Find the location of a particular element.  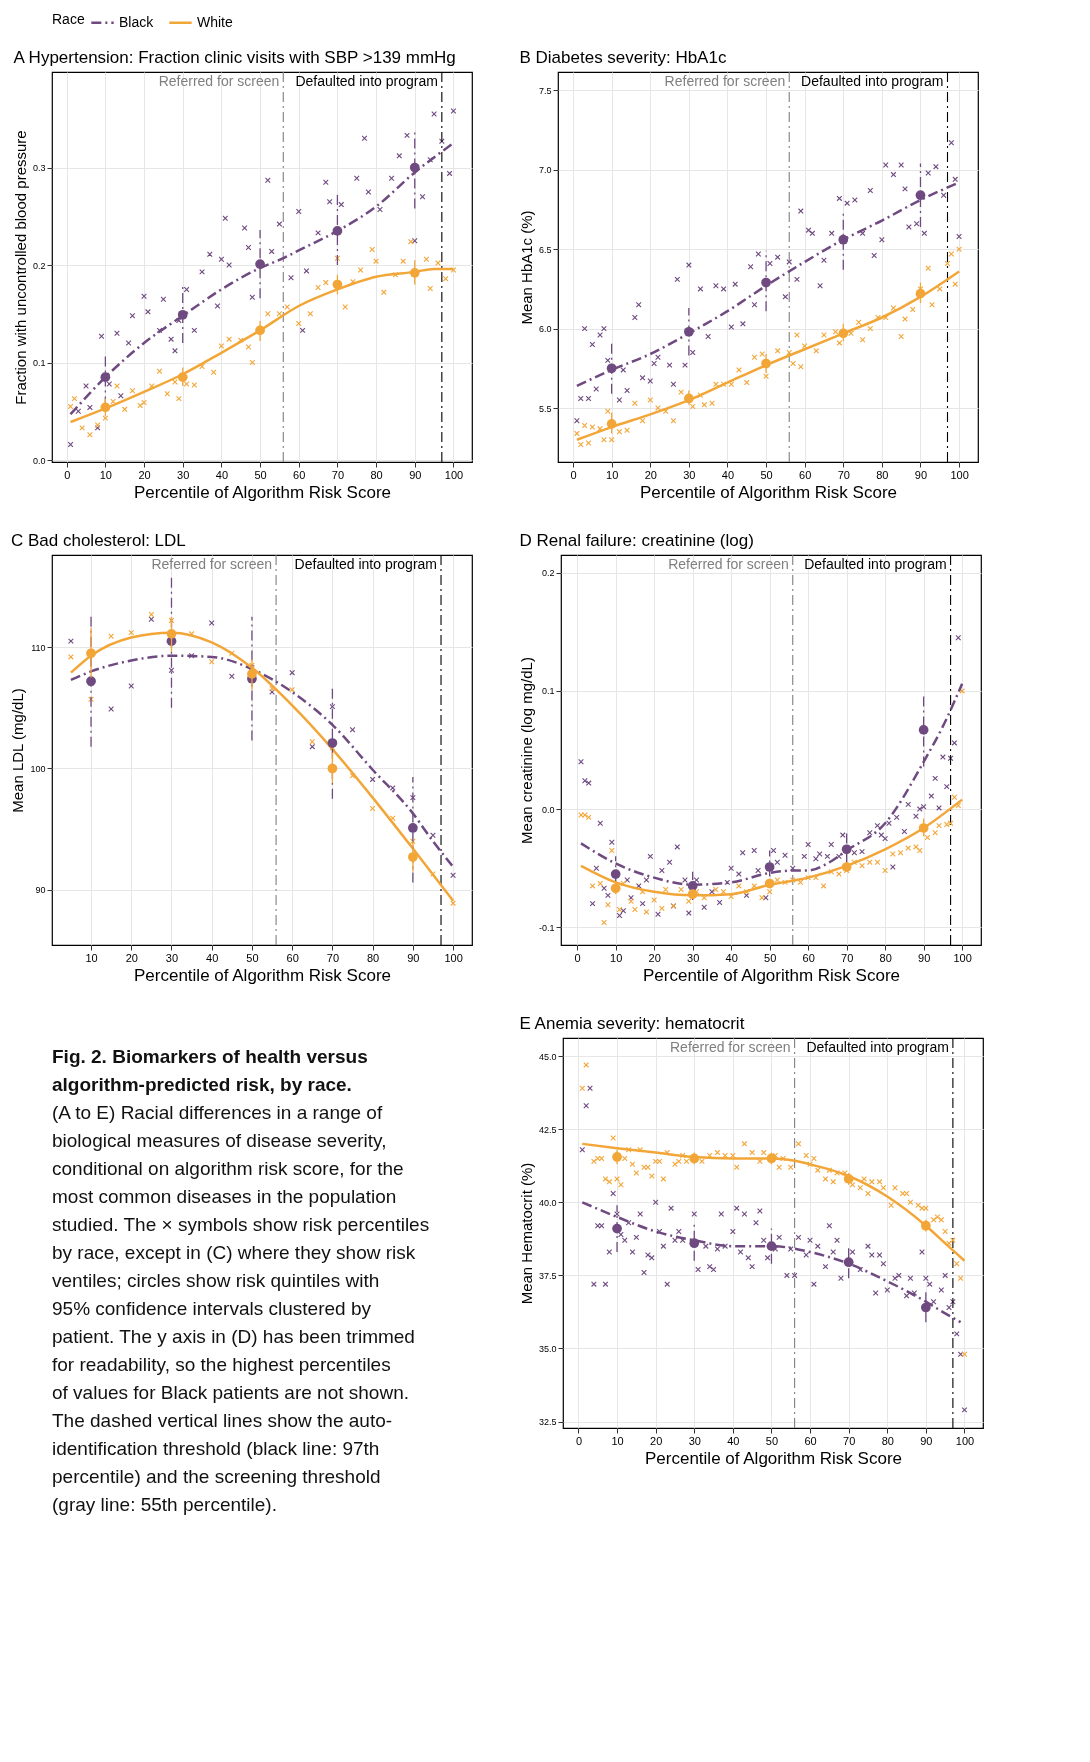

legend-label: Black is located at coordinates (137, 21).